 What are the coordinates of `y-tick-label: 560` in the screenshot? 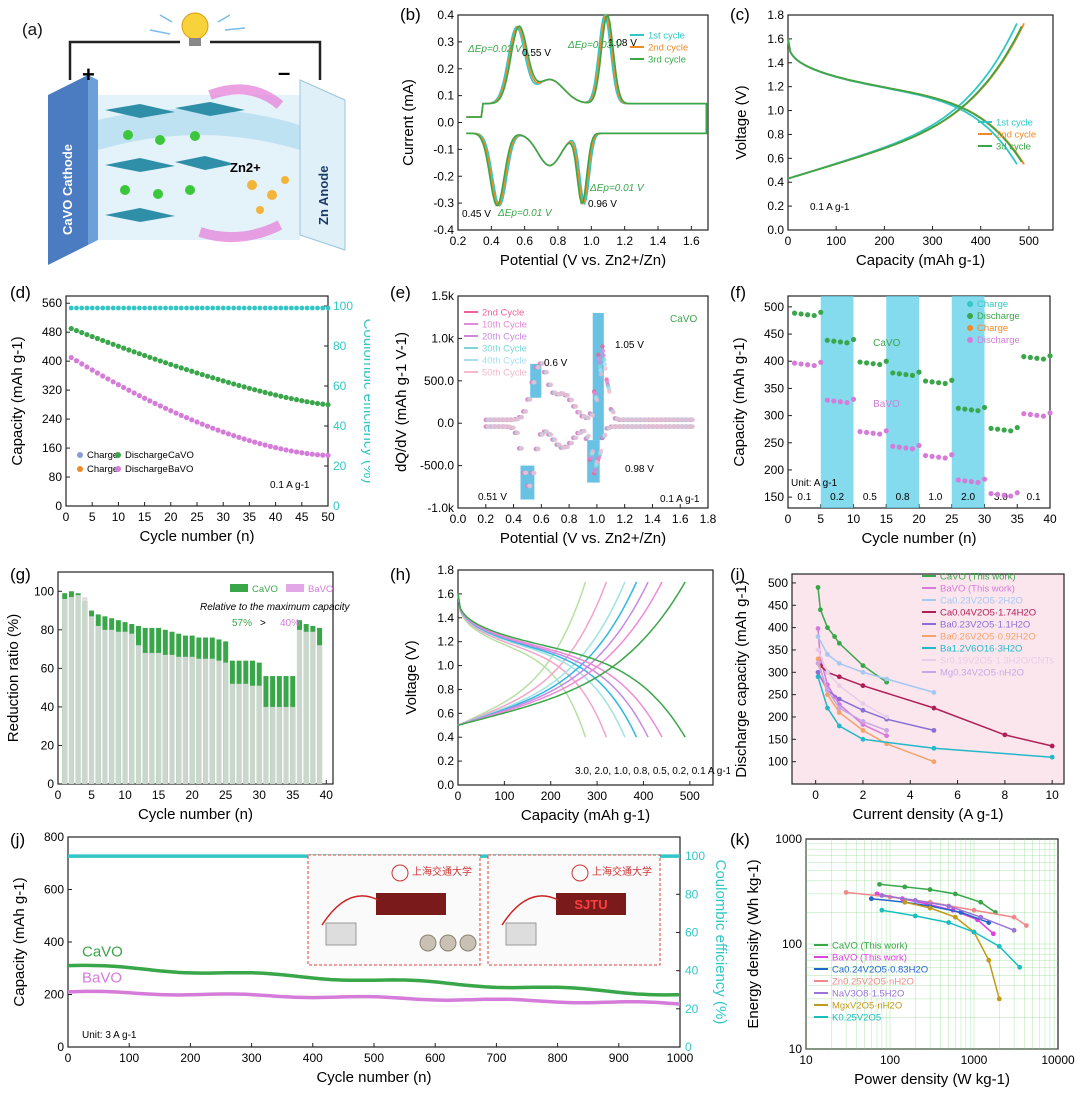 It's located at (52, 303).